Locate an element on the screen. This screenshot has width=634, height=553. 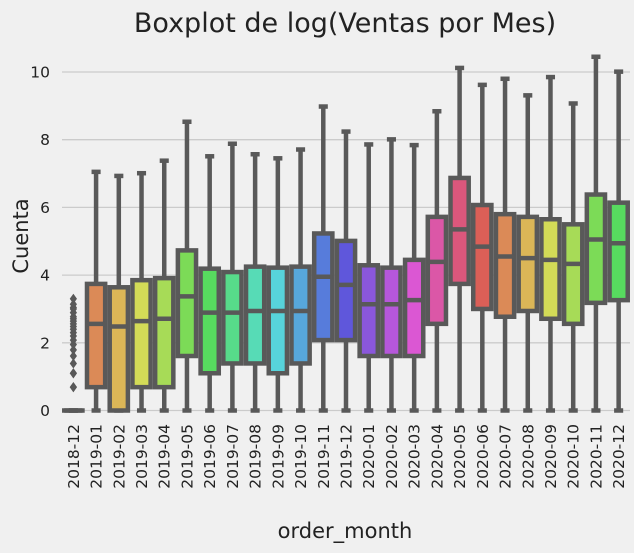
y-tick-label: 10 is located at coordinates (40, 73).